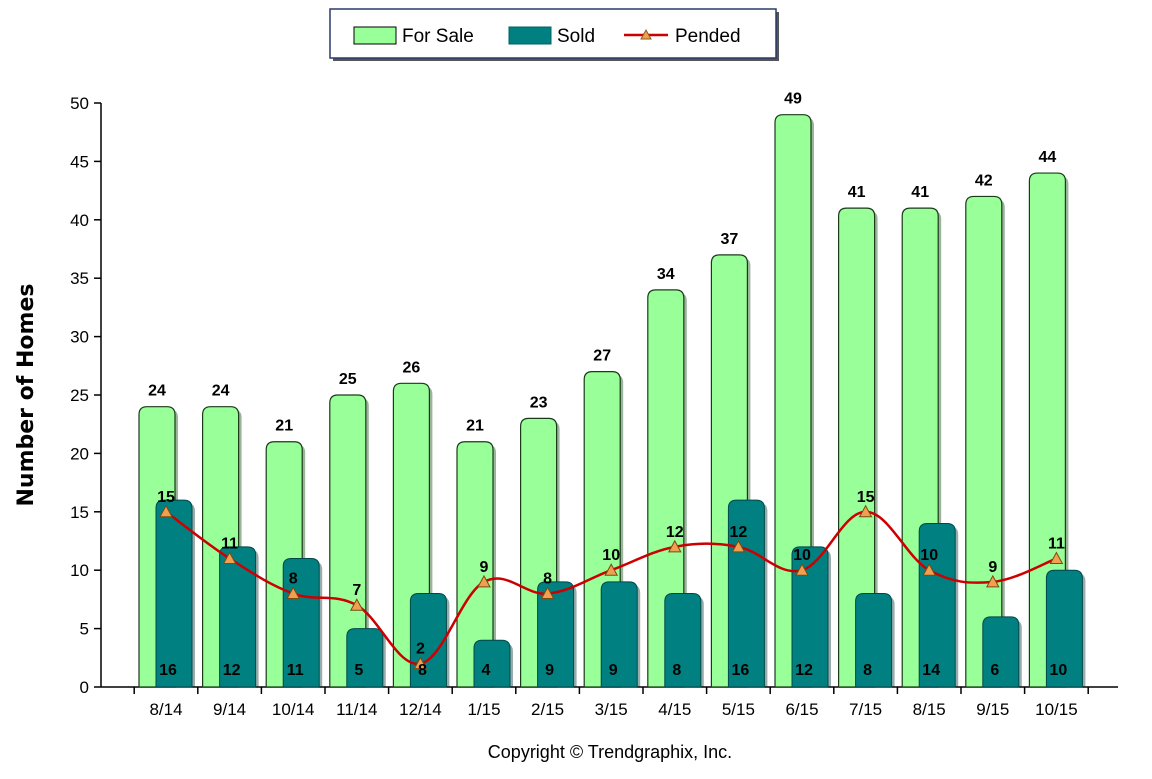 Image resolution: width=1152 pixels, height=779 pixels. What do you see at coordinates (84, 687) in the screenshot?
I see `y-tick-label: 0` at bounding box center [84, 687].